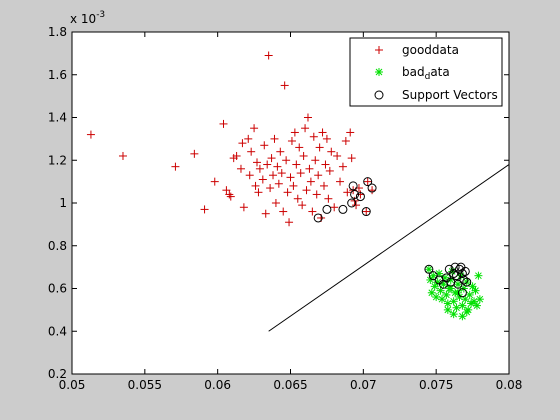  What do you see at coordinates (57, 32) in the screenshot?
I see `y-tick-label-8: 1.8` at bounding box center [57, 32].